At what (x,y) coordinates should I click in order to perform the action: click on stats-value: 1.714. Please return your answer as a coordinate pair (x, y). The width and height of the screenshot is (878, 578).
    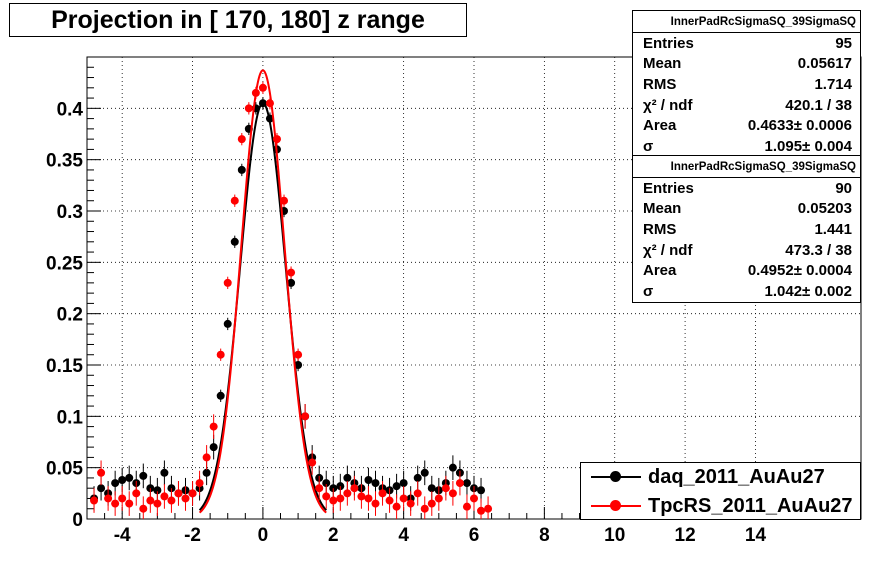
    Looking at the image, I should click on (833, 84).